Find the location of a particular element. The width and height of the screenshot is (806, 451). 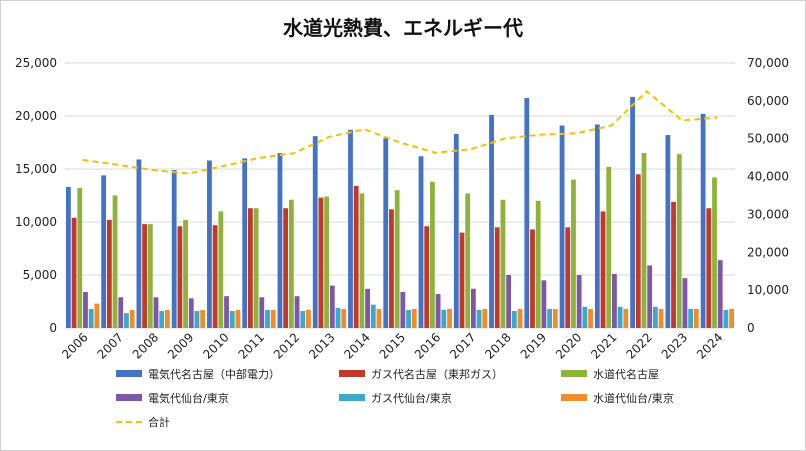

x-tick-label: 2023 is located at coordinates (674, 345).